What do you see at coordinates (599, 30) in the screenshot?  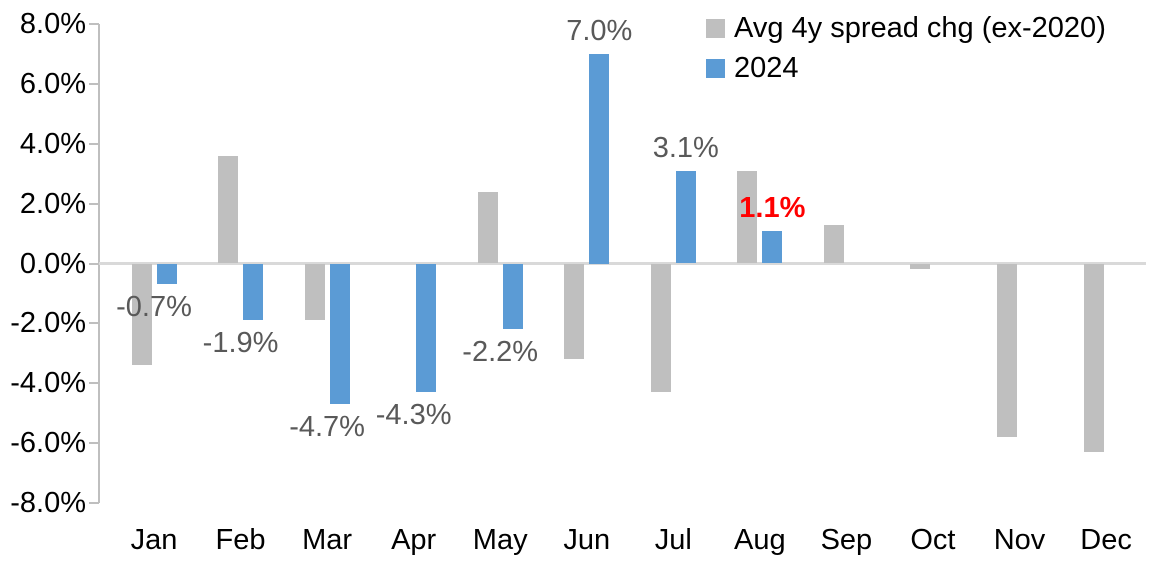 I see `data-label-jun: 7.0%` at bounding box center [599, 30].